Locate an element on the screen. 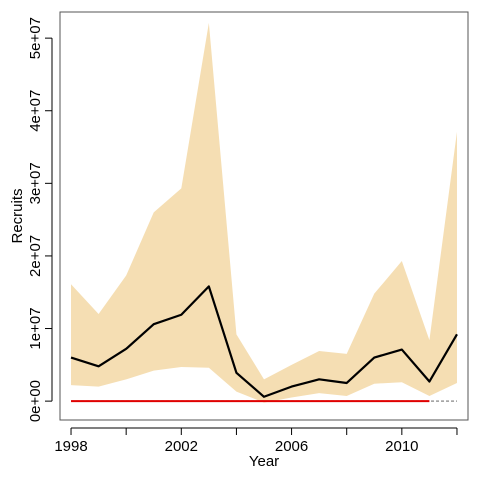 This screenshot has height=480, width=480. y-tick-label: 5e+07 is located at coordinates (35, 38).